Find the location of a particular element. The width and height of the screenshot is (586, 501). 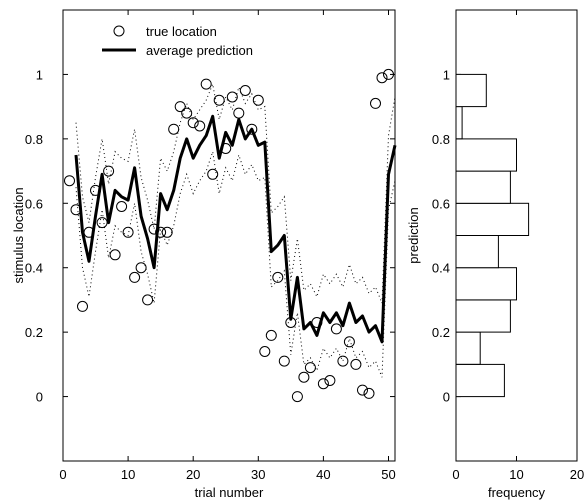

legend: true location average prediction is located at coordinates (177, 41).